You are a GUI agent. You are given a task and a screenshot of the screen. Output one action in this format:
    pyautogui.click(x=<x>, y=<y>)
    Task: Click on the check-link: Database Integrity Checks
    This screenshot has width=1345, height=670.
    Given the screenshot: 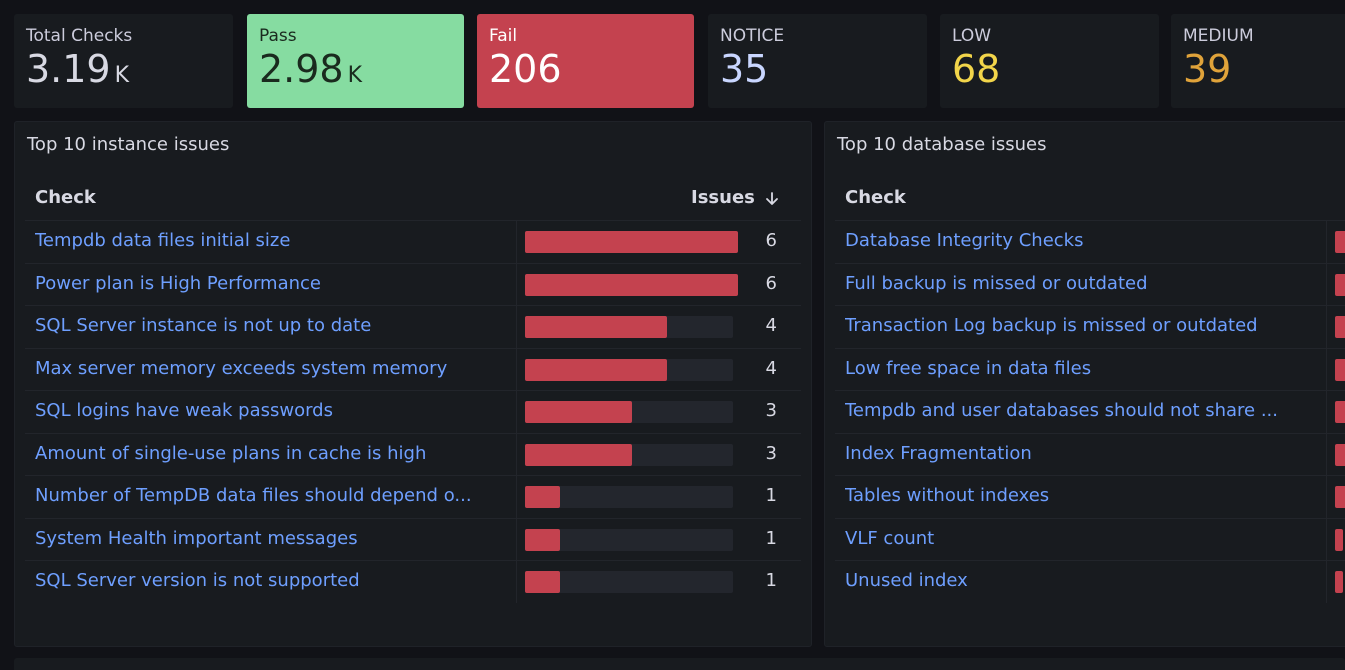 What is the action you would take?
    pyautogui.click(x=964, y=240)
    